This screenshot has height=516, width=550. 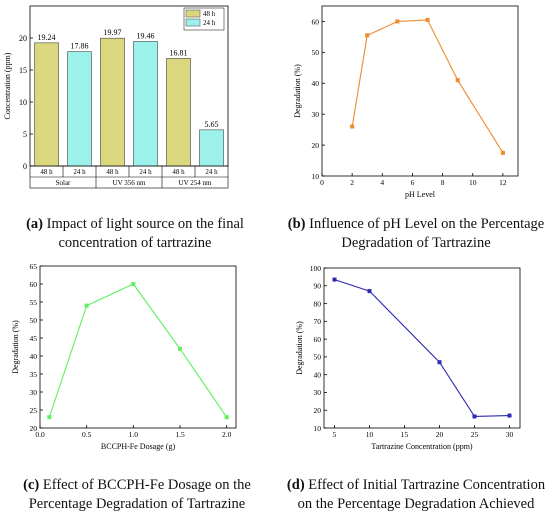 I want to click on caption-c-letter: (c), so click(x=31, y=485).